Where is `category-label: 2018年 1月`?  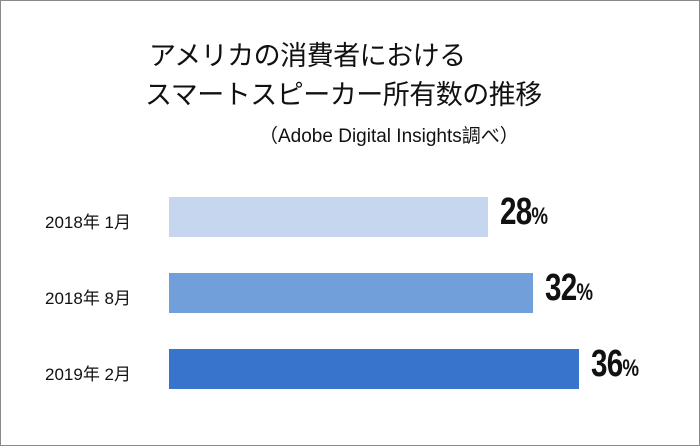 category-label: 2018年 1月 is located at coordinates (88, 222).